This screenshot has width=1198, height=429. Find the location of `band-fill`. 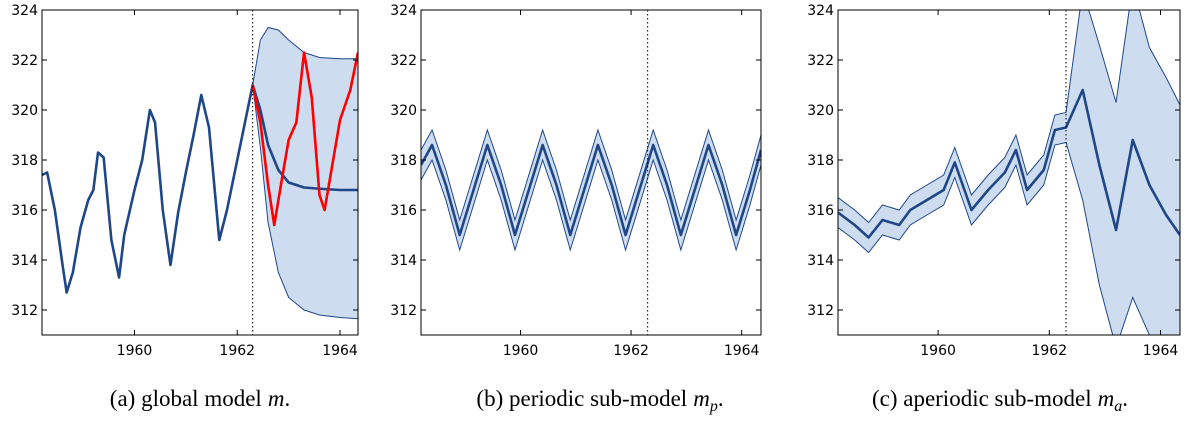

band-fill is located at coordinates (305, 173).